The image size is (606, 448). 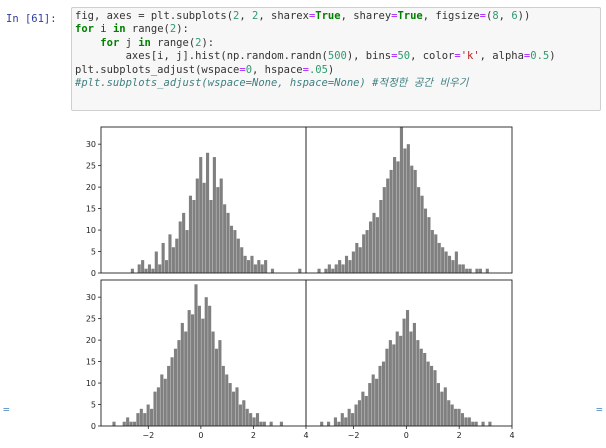 I want to click on code-token: for, so click(x=84, y=29).